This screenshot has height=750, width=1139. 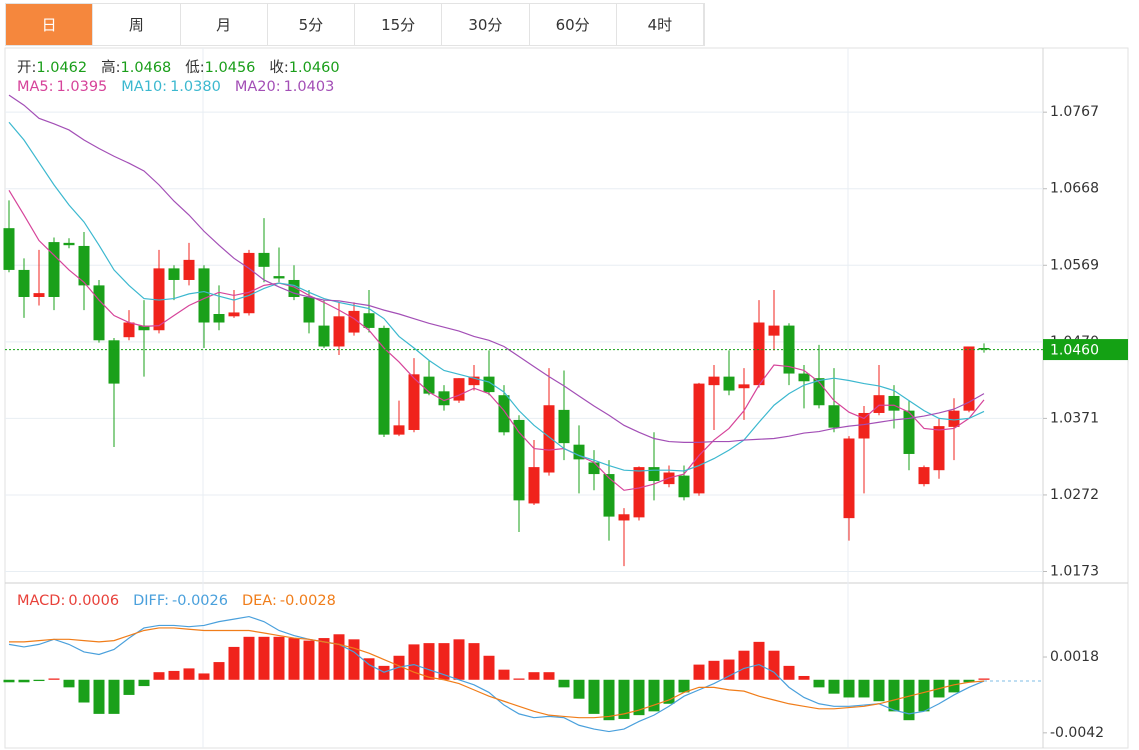 I want to click on period-tab: 60分, so click(x=573, y=24).